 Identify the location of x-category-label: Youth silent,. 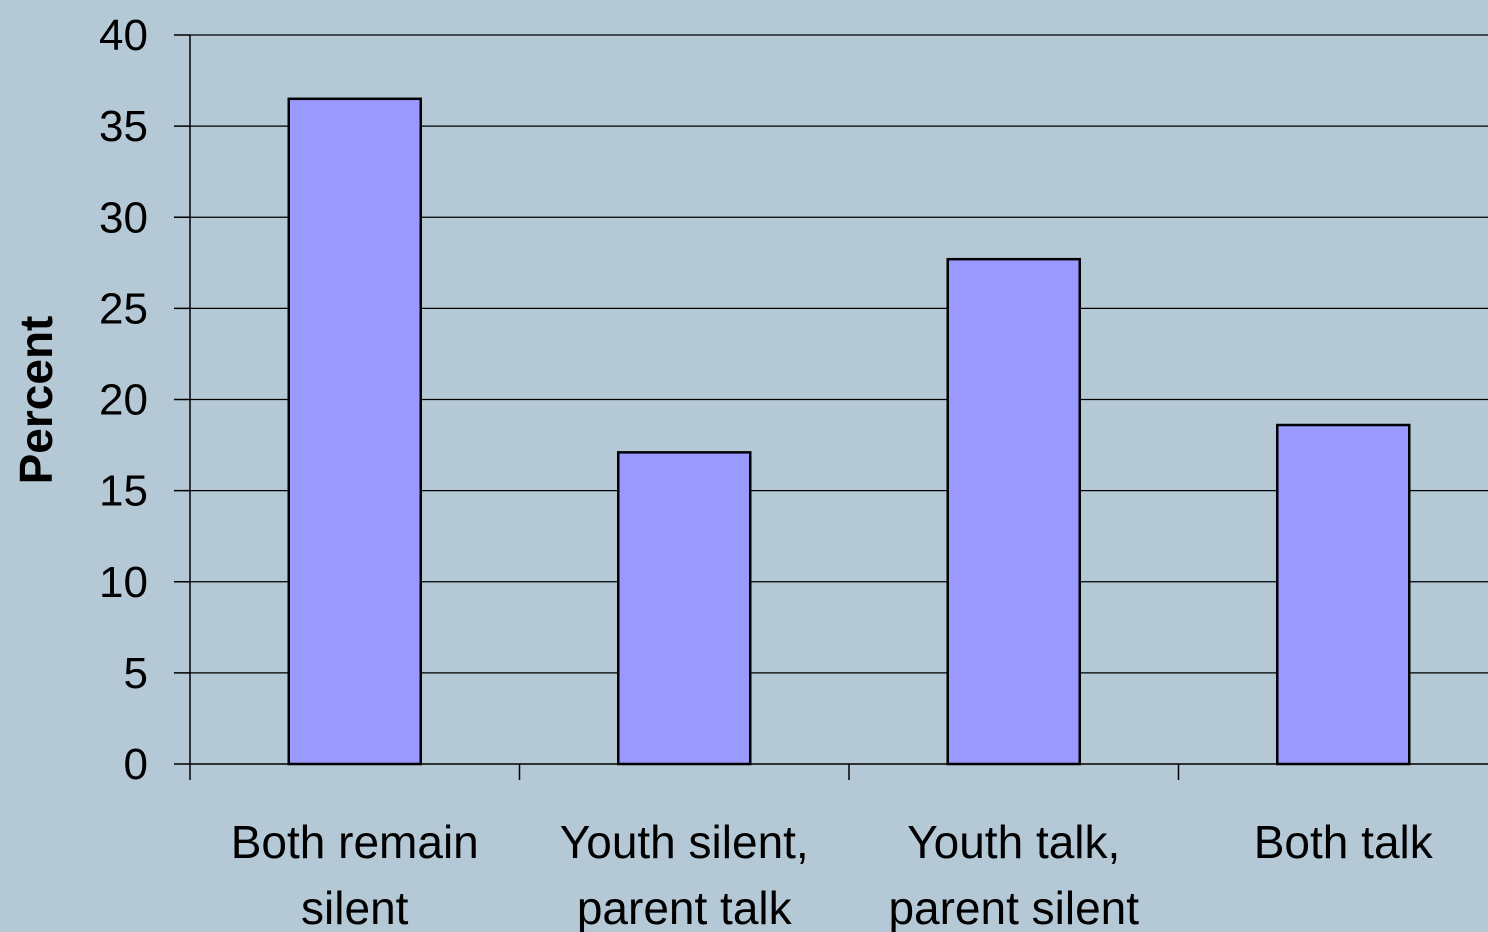
(684, 842).